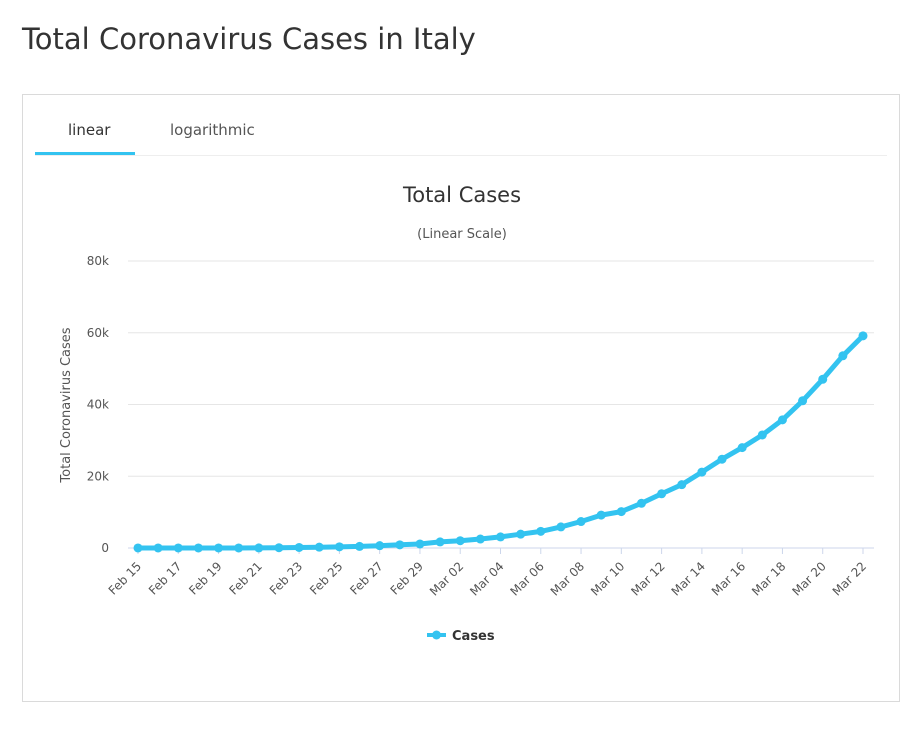  I want to click on y-tick-label: 0, so click(105, 548).